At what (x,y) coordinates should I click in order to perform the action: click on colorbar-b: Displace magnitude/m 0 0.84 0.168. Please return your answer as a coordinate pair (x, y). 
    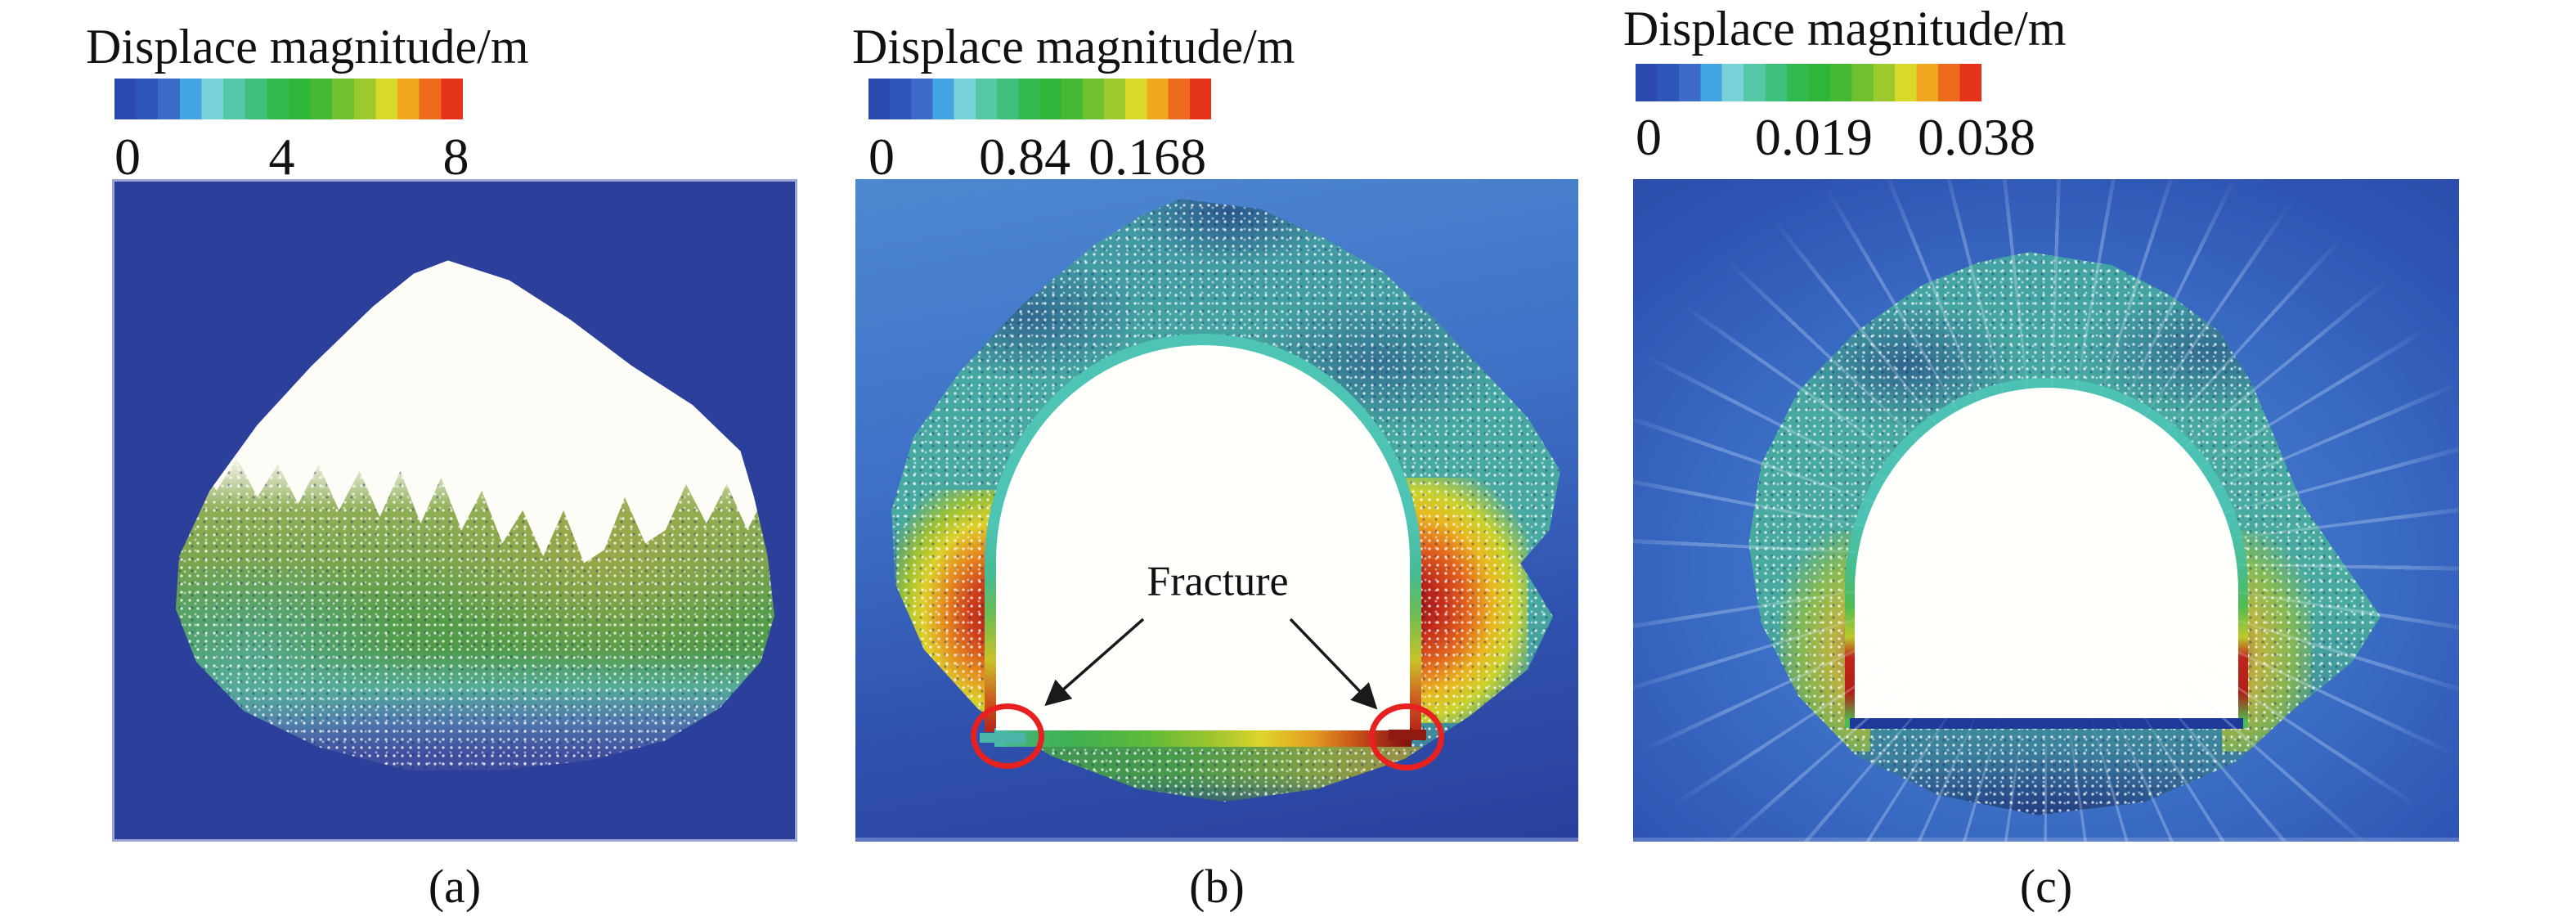
    Looking at the image, I should click on (1073, 105).